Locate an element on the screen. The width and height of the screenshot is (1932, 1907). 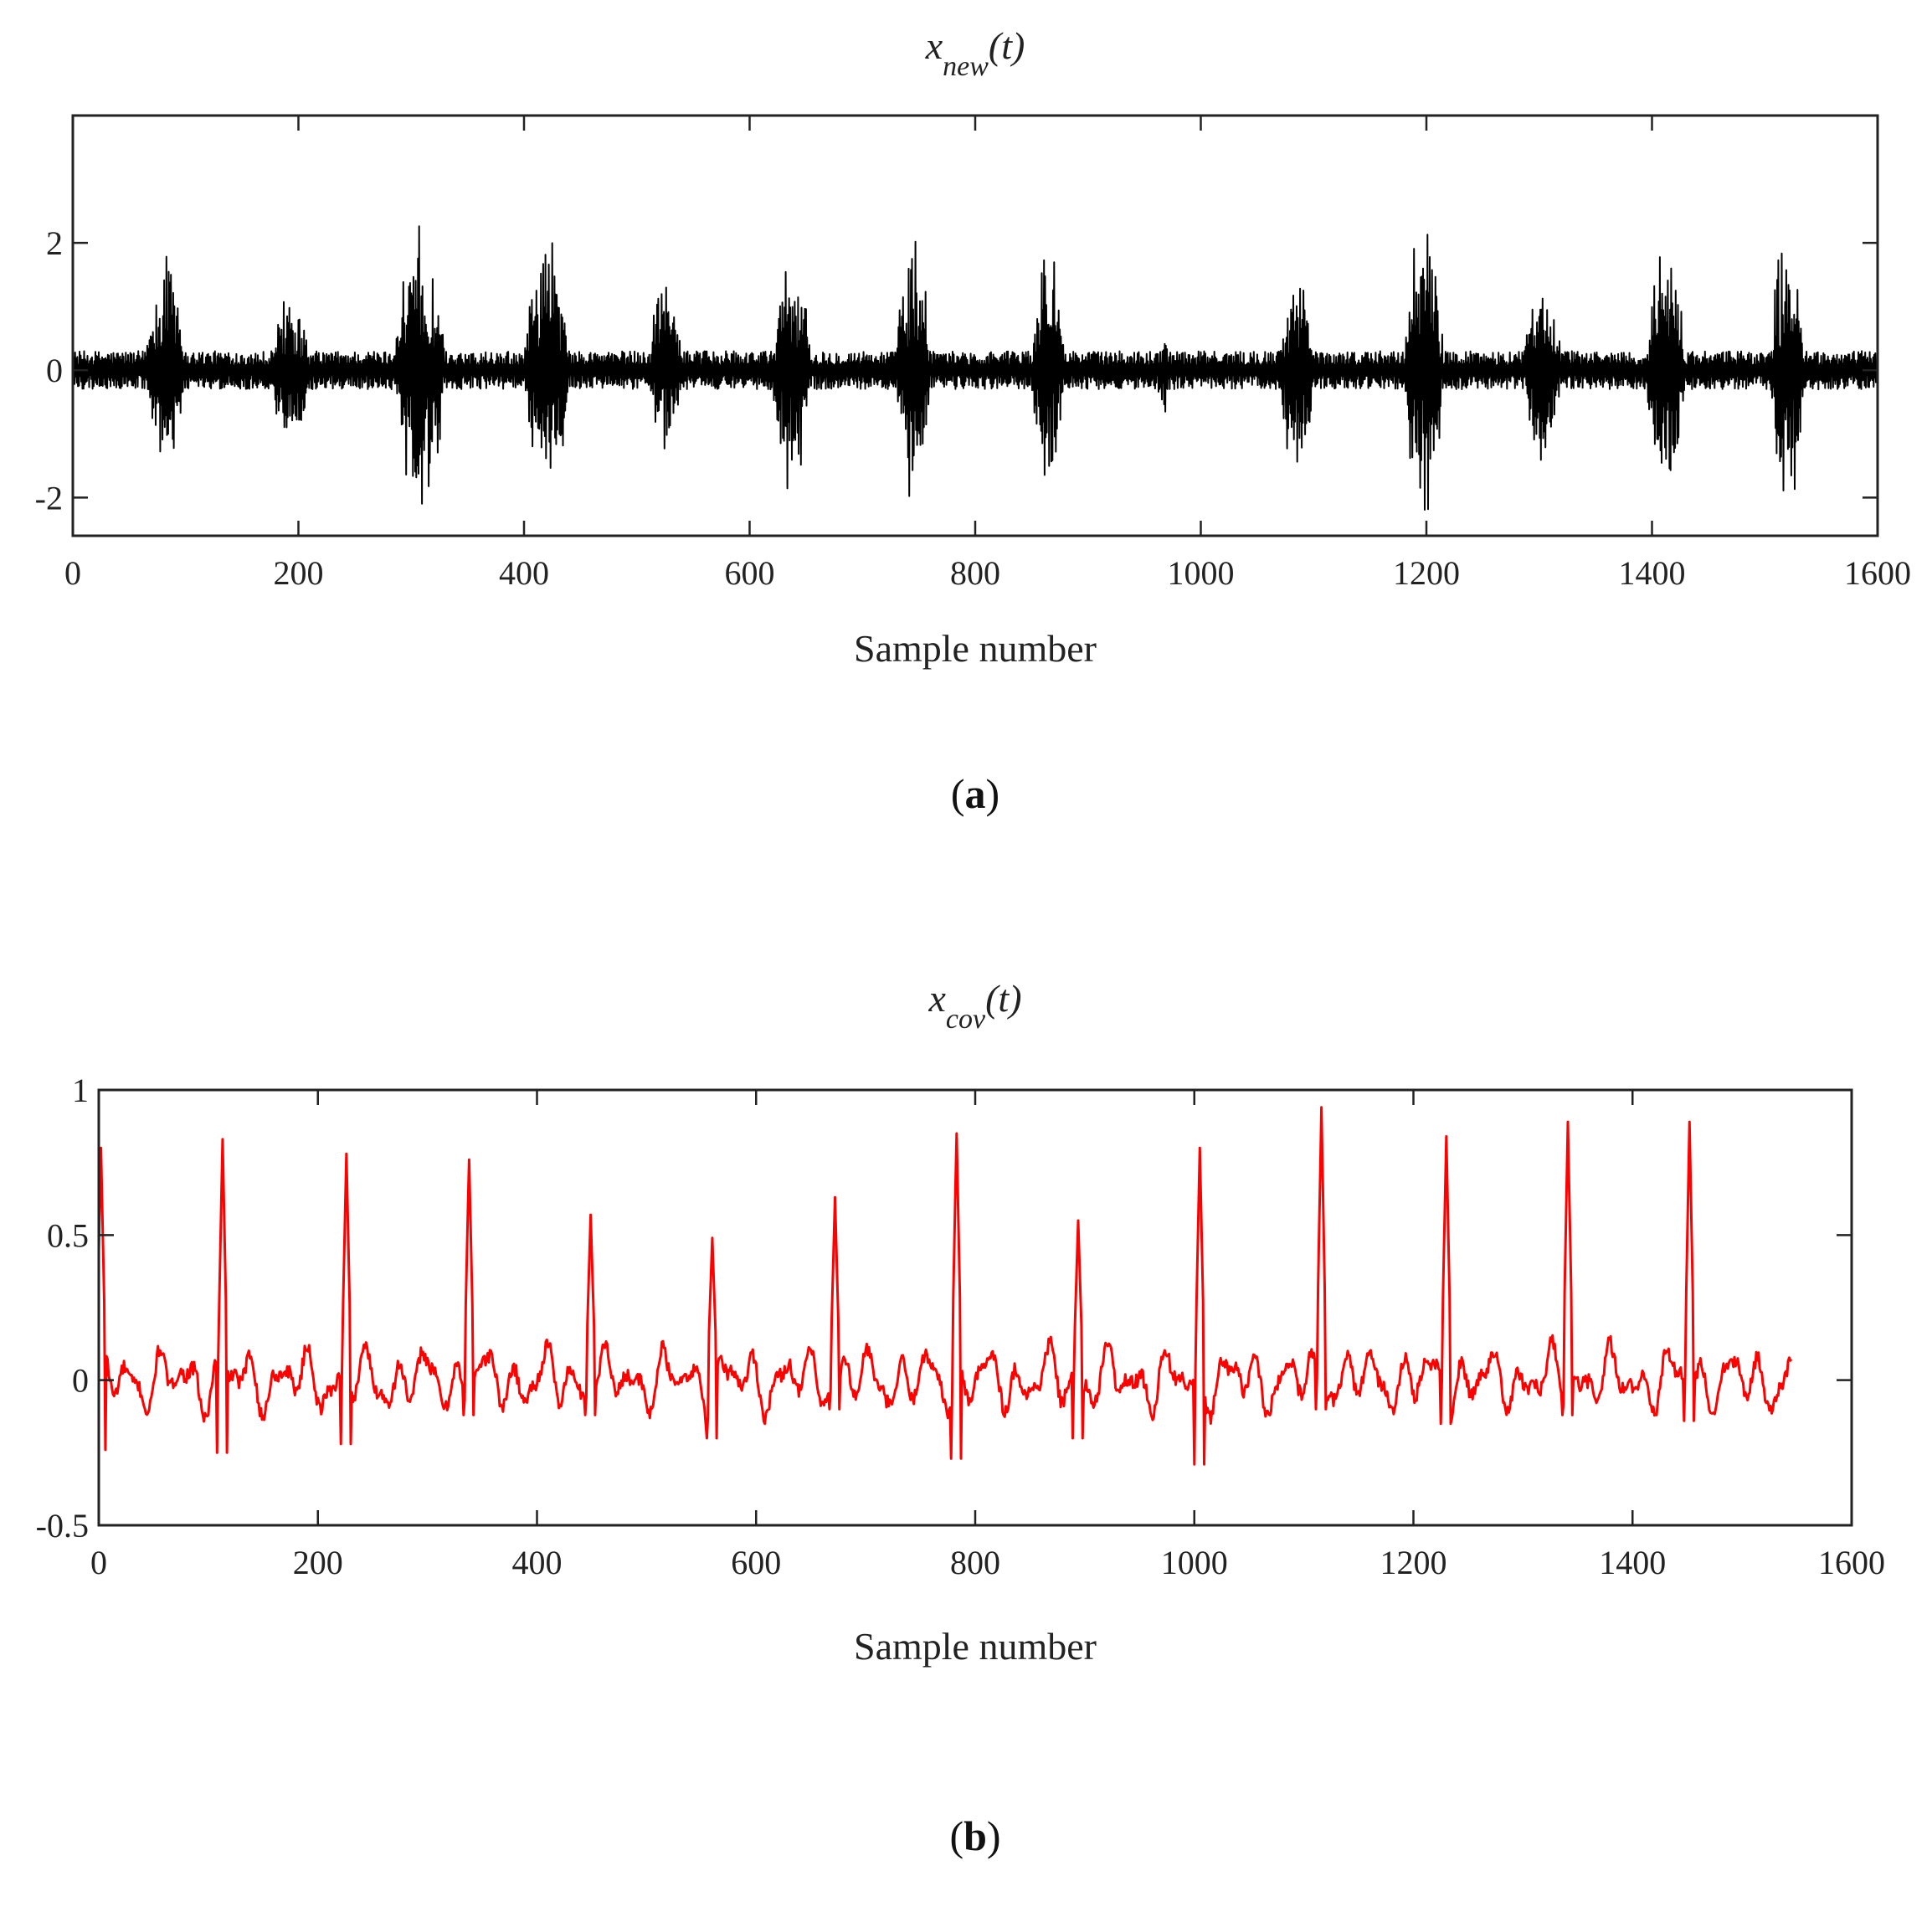
y-tick-label: 1 is located at coordinates (81, 1090).